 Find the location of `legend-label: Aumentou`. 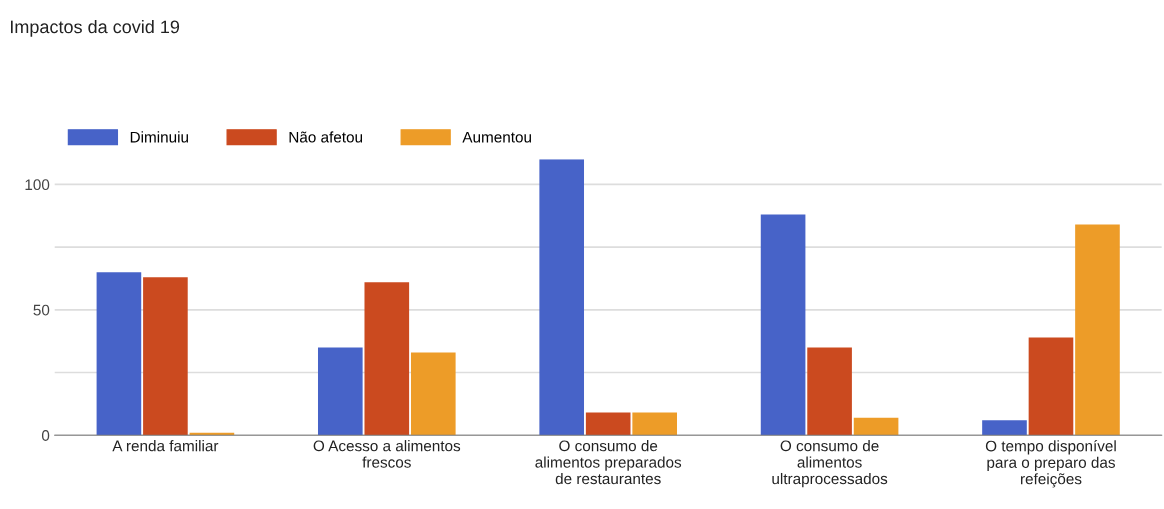

legend-label: Aumentou is located at coordinates (496, 137).